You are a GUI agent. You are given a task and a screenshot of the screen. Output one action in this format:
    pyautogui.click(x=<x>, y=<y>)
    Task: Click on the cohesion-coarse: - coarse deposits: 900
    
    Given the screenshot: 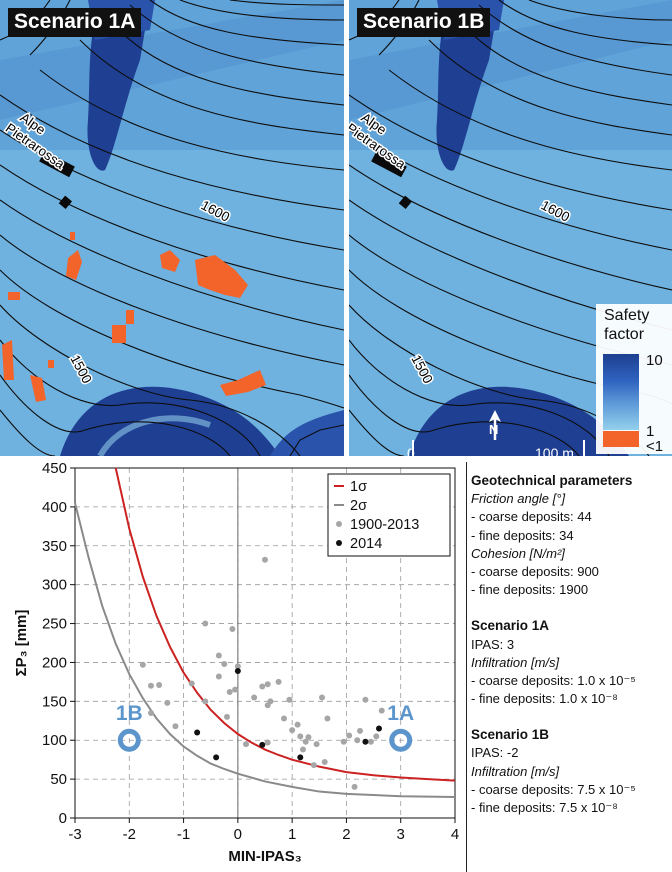 What is the action you would take?
    pyautogui.click(x=535, y=571)
    